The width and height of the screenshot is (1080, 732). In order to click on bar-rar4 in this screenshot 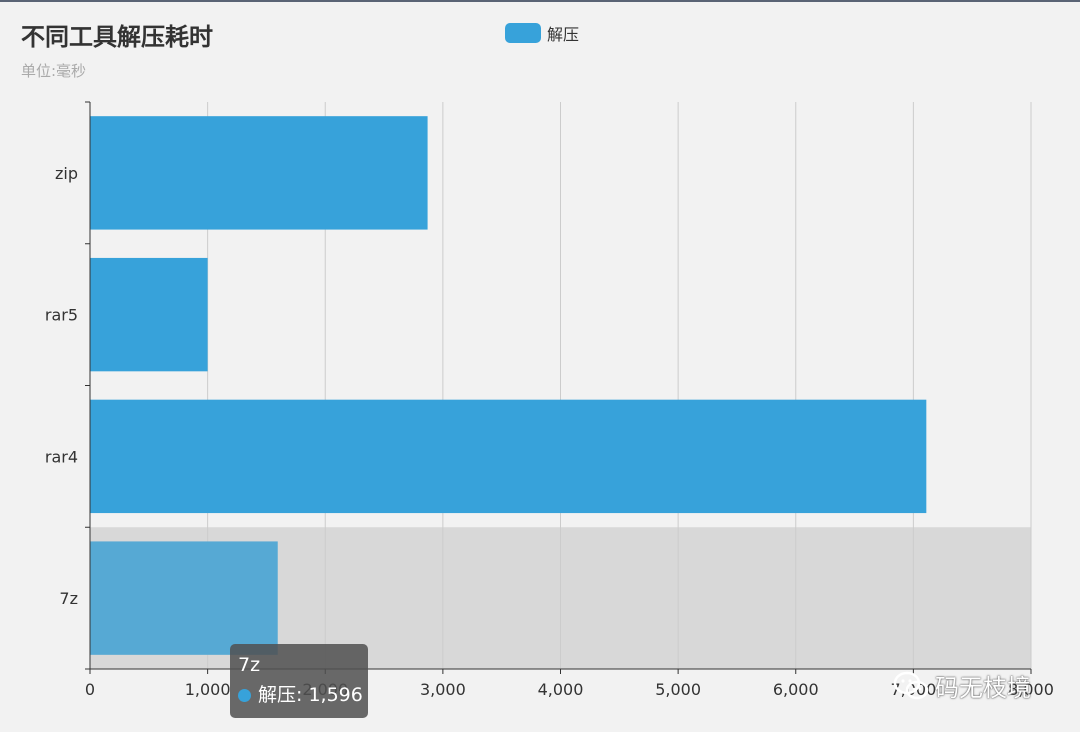, I will do `click(508, 456)`.